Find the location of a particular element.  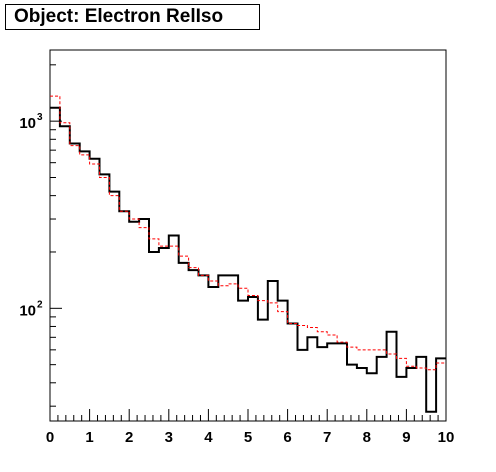

y-tick-exponent: 3 is located at coordinates (40, 117).